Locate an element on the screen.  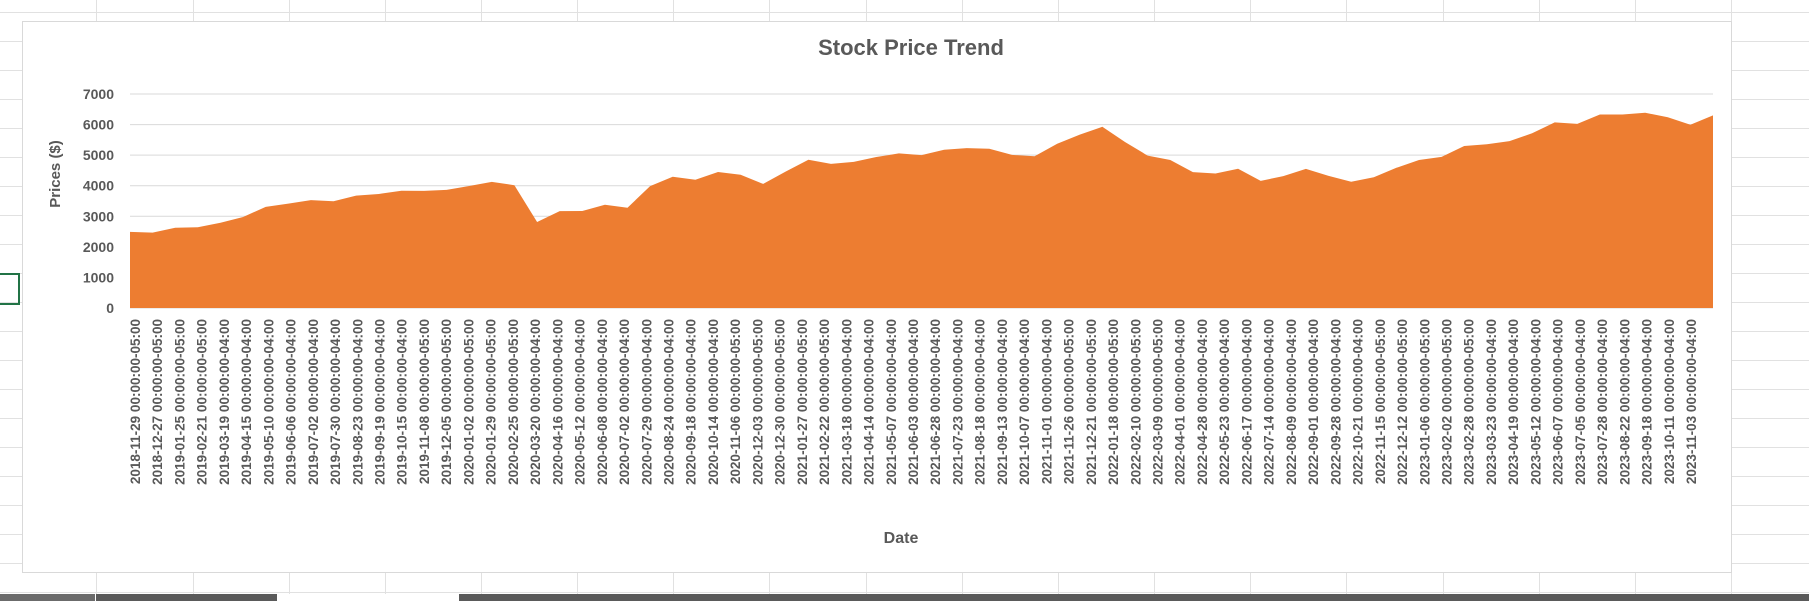
x-tick-label: 2021-08-18 00:00:00-04:00 is located at coordinates (980, 402).